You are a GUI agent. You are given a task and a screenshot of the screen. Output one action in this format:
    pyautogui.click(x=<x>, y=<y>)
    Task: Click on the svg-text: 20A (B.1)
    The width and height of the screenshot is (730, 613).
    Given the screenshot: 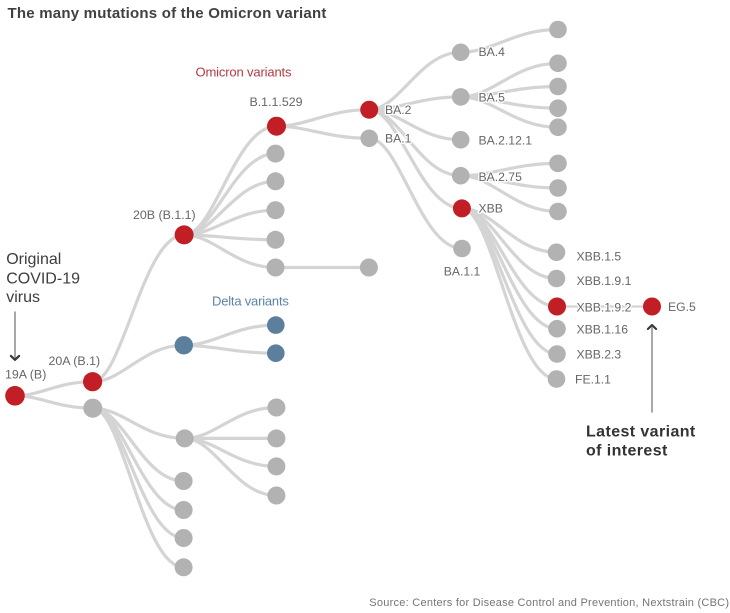 What is the action you would take?
    pyautogui.click(x=75, y=361)
    